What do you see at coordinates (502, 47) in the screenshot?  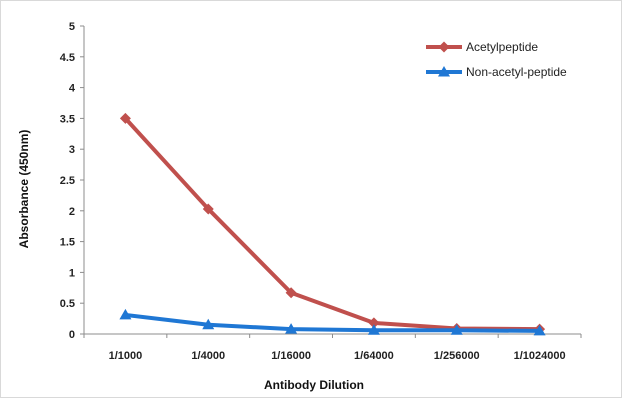 I see `legend-label: Acetylpeptide` at bounding box center [502, 47].